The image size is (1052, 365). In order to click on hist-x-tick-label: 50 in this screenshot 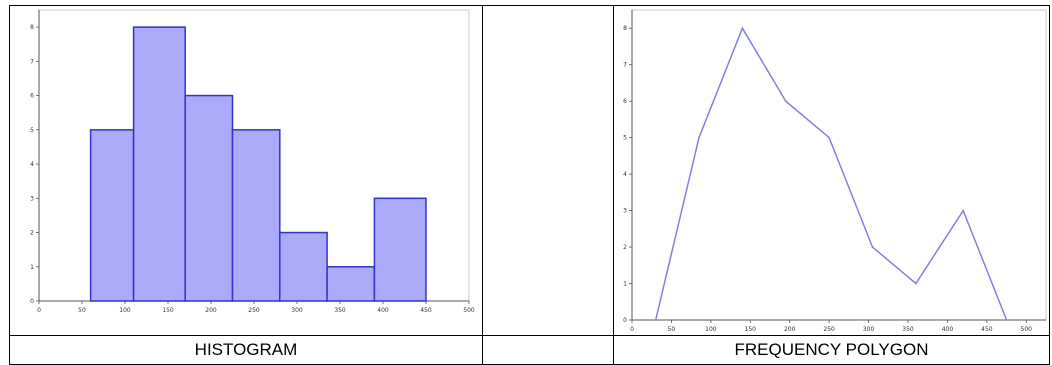, I will do `click(82, 310)`.